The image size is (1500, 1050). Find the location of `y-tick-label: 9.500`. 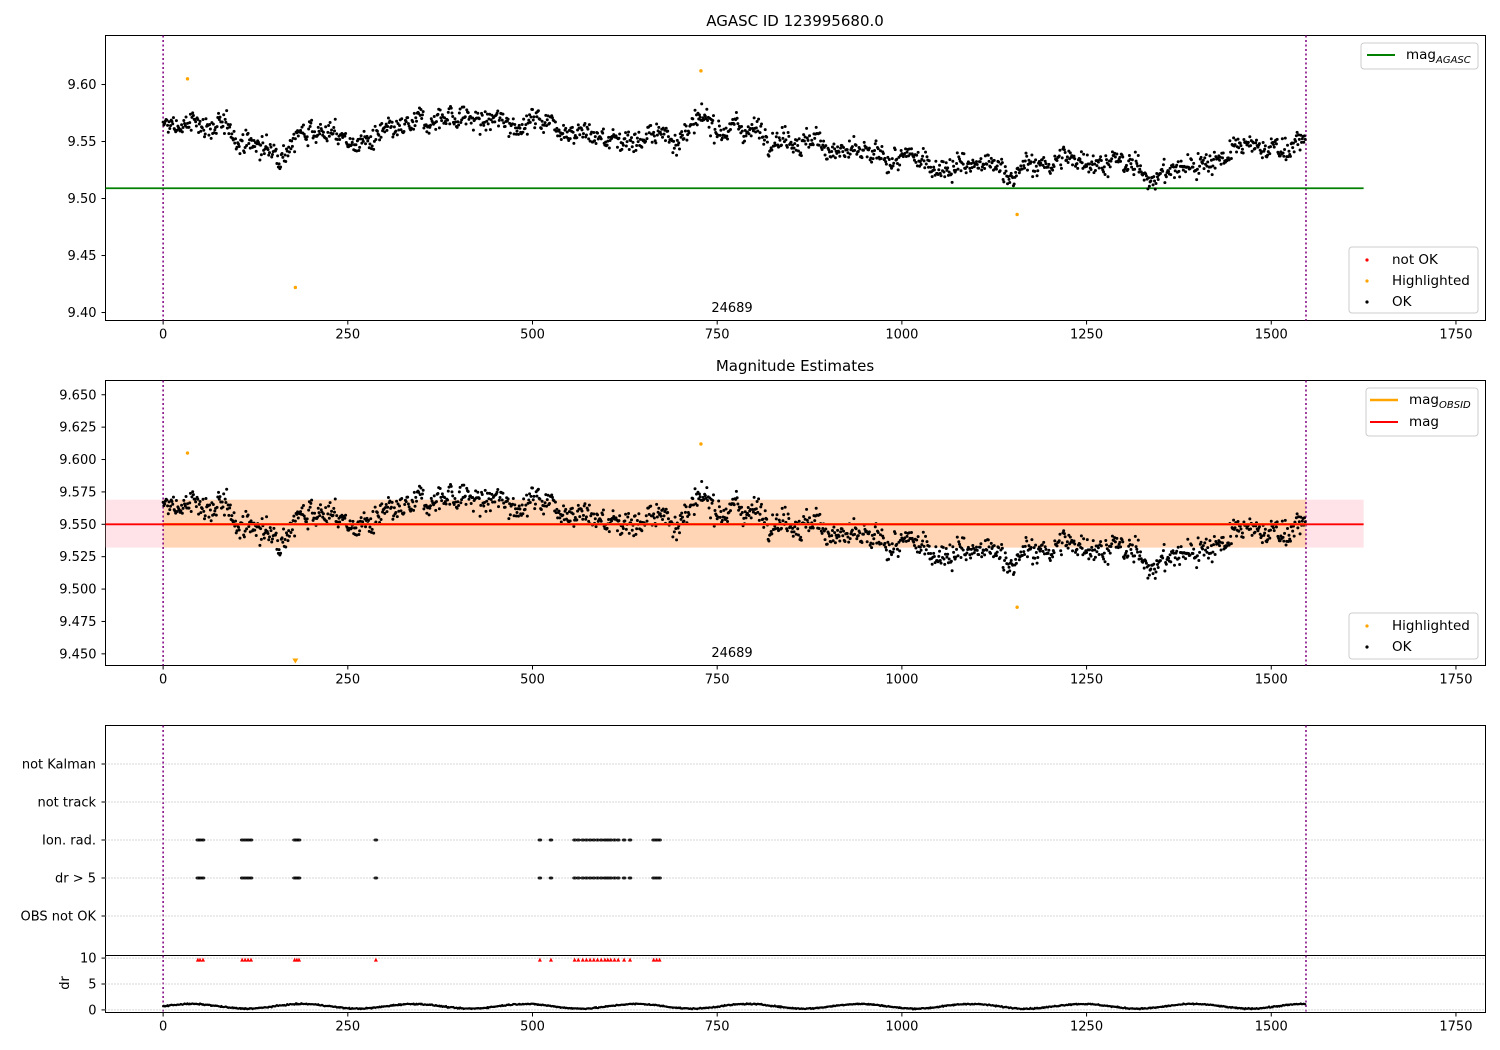

y-tick-label: 9.500 is located at coordinates (77, 590).